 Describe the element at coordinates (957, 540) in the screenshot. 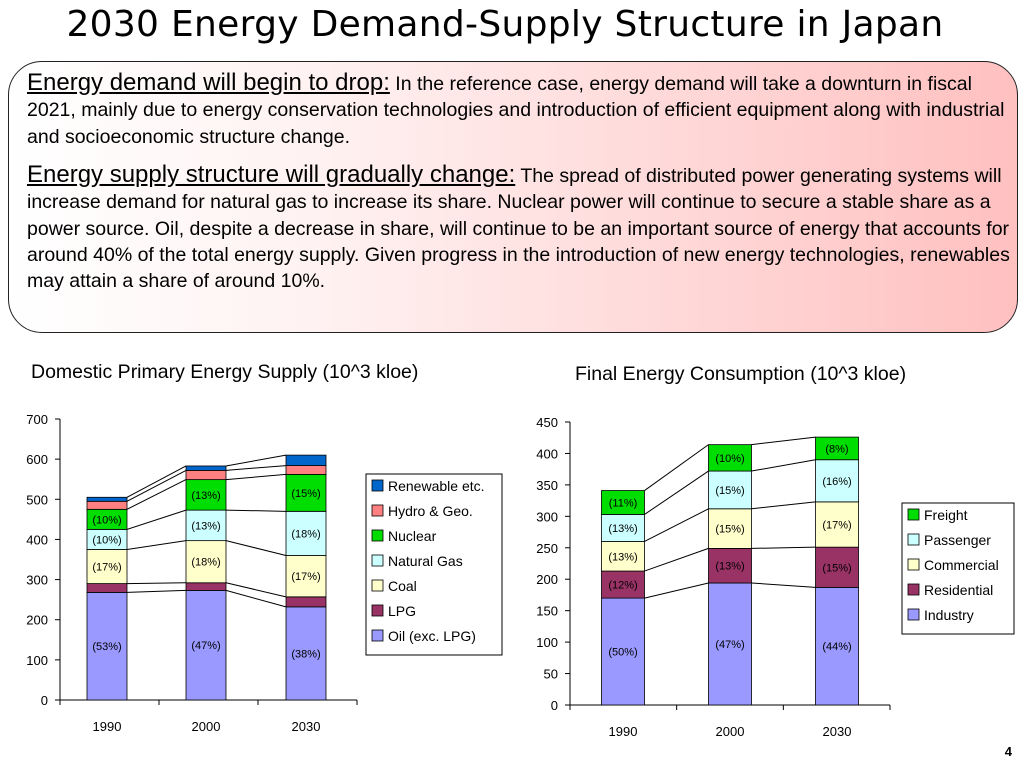

I see `legend-label-passenger: Passenger` at that location.